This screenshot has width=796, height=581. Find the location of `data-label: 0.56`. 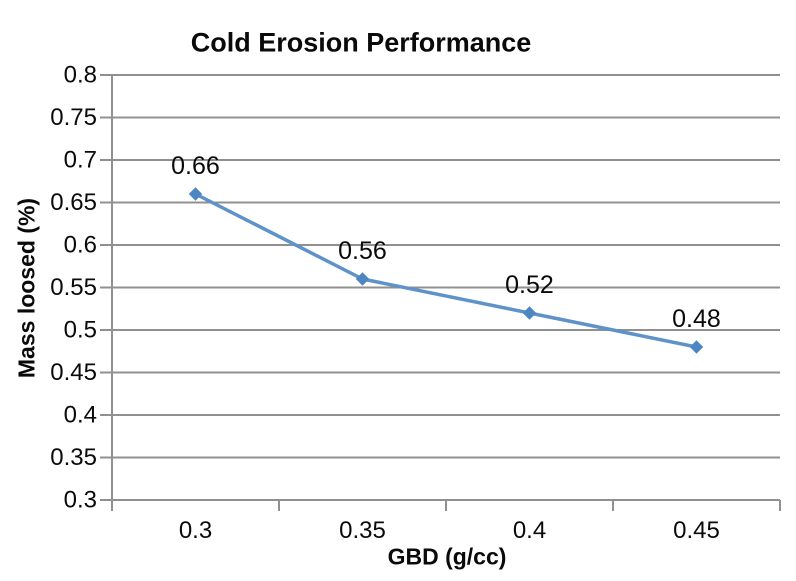

data-label: 0.56 is located at coordinates (362, 251).